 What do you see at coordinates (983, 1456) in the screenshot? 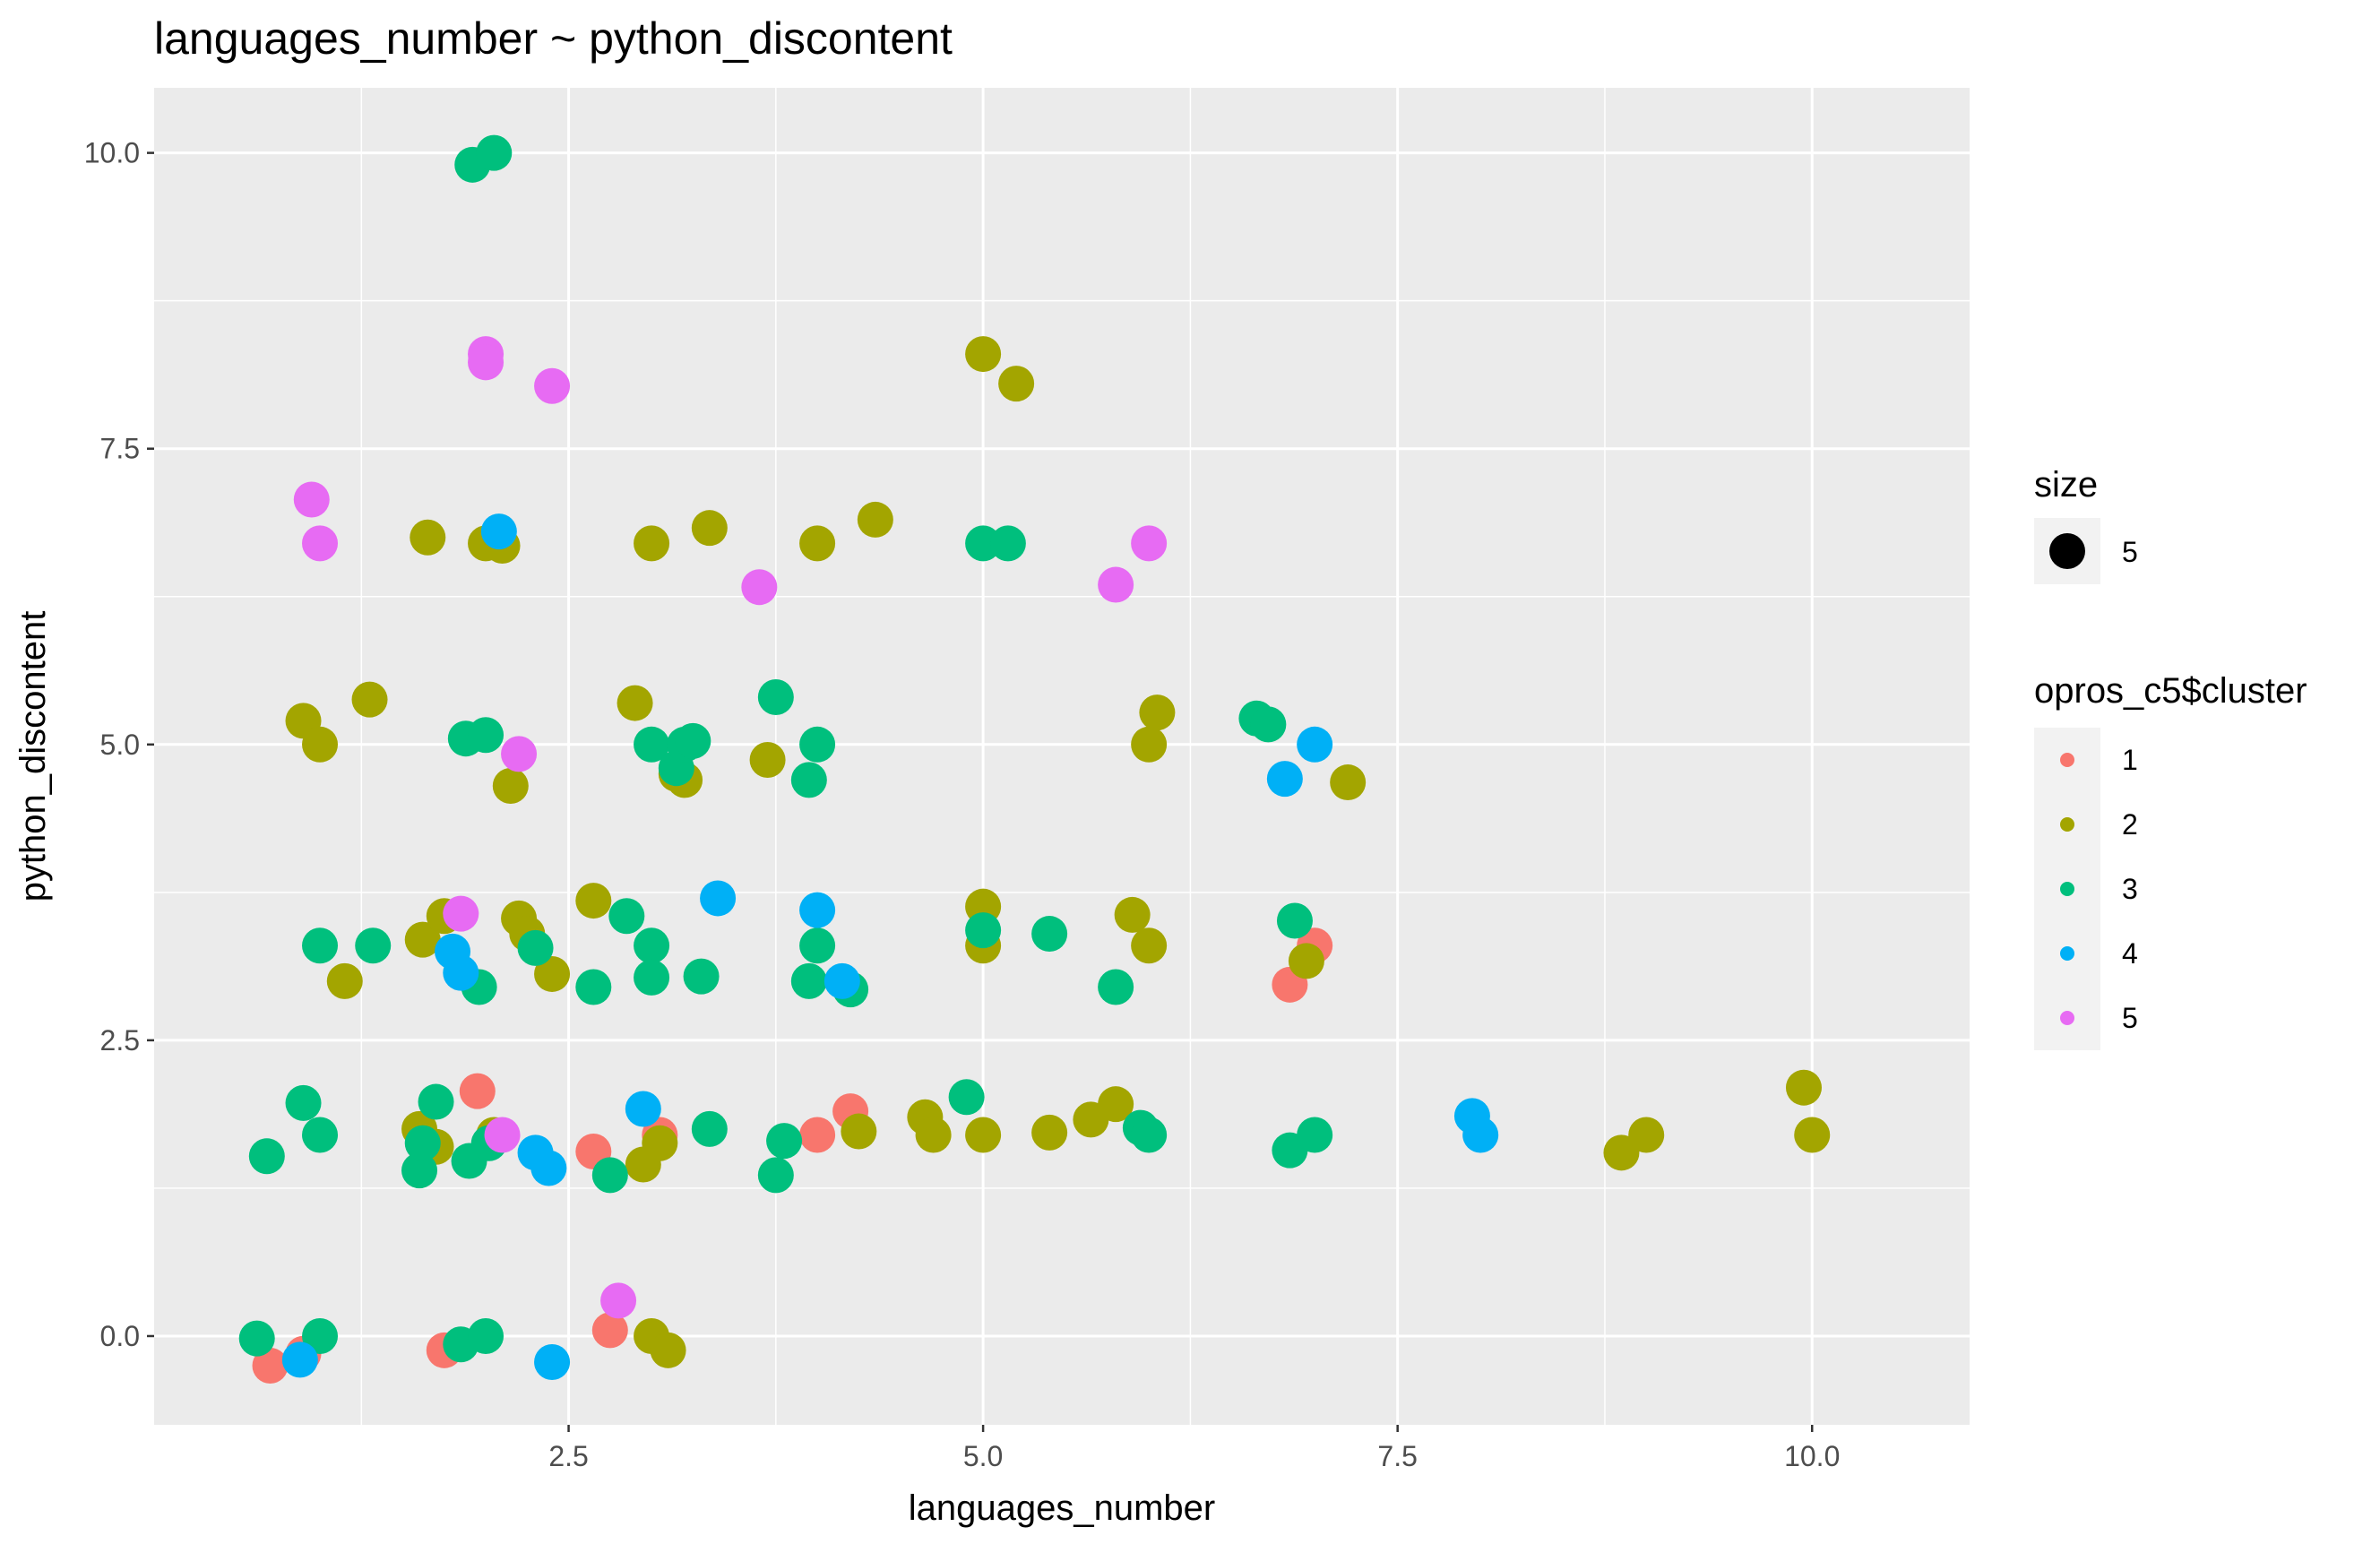
I see `x-tick-label: 5.0` at bounding box center [983, 1456].